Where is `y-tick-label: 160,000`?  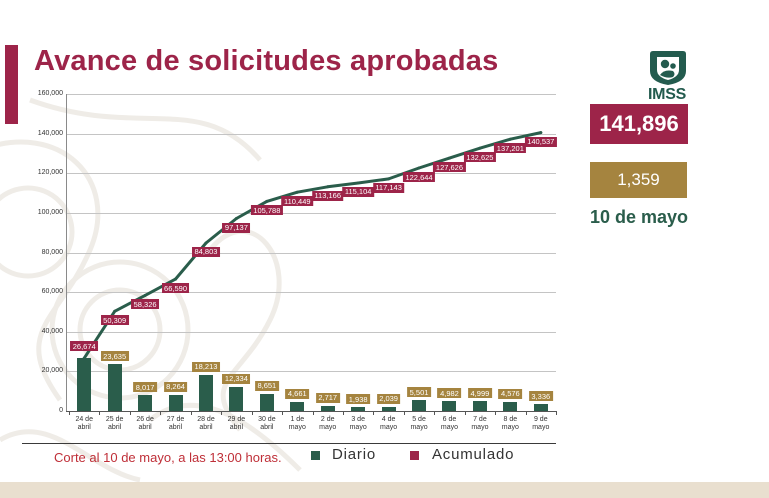 y-tick-label: 160,000 is located at coordinates (50, 93).